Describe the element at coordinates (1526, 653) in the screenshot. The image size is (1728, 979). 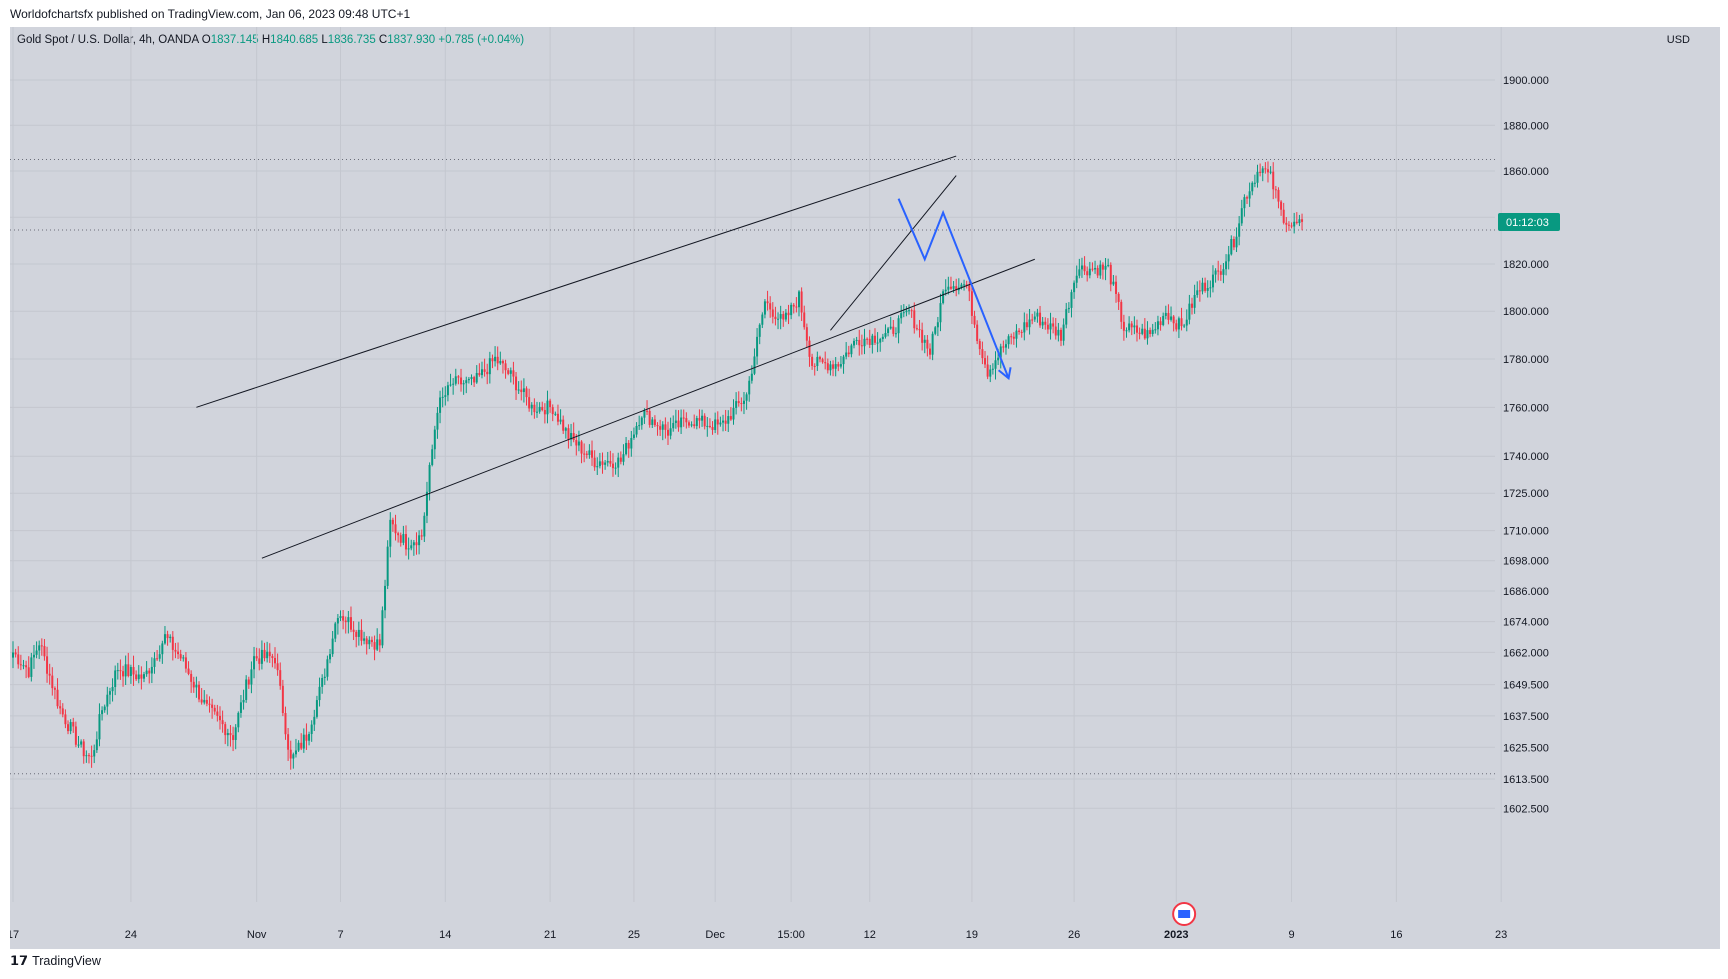
I see `y-axis-tick-label: 1662.000` at that location.